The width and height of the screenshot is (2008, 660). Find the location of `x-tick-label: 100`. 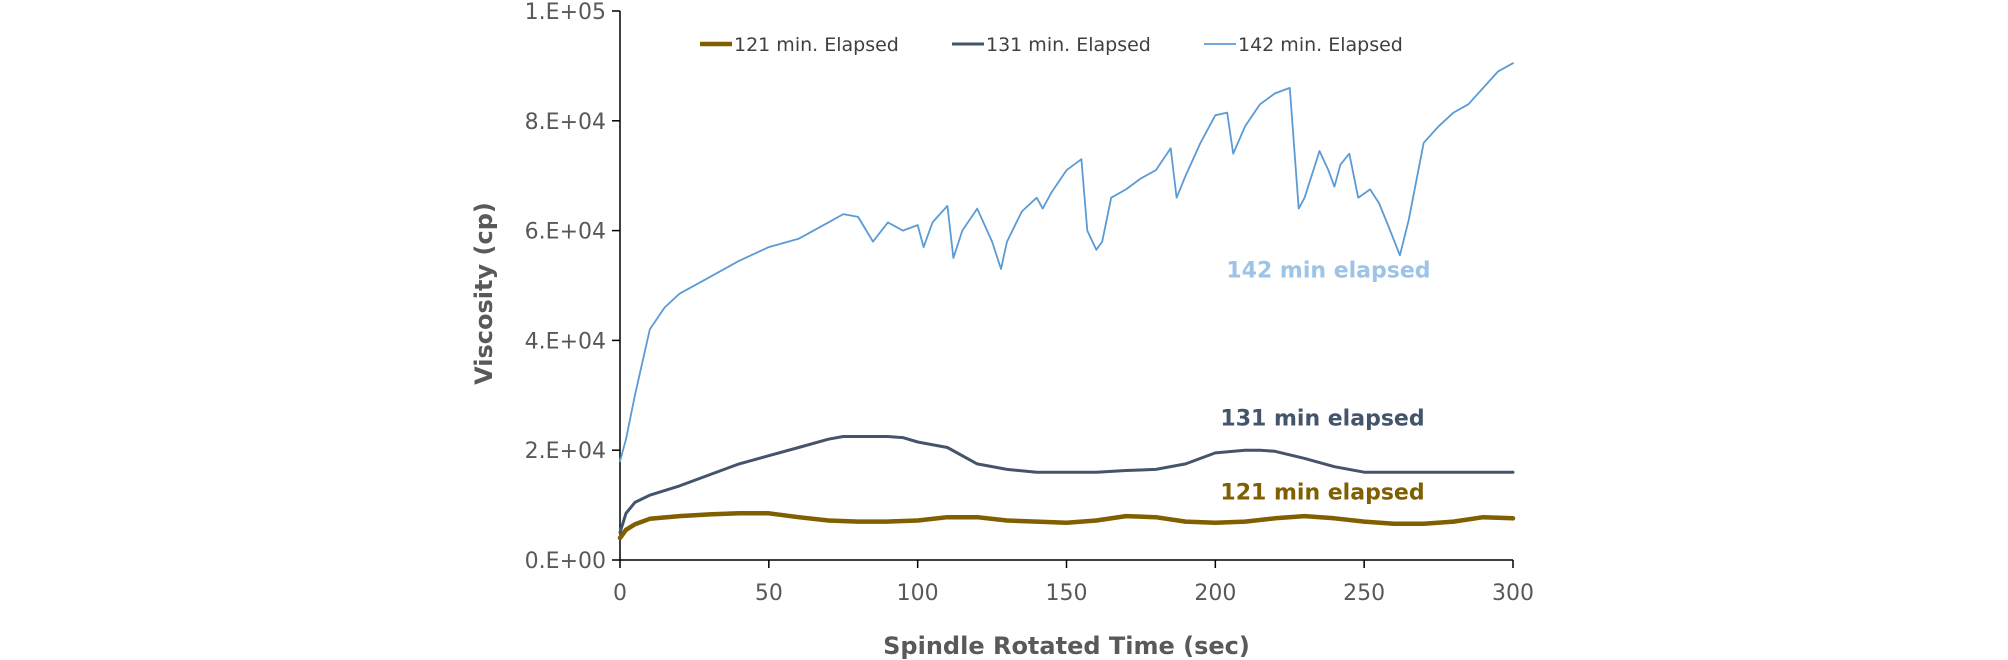

x-tick-label: 100 is located at coordinates (918, 593).